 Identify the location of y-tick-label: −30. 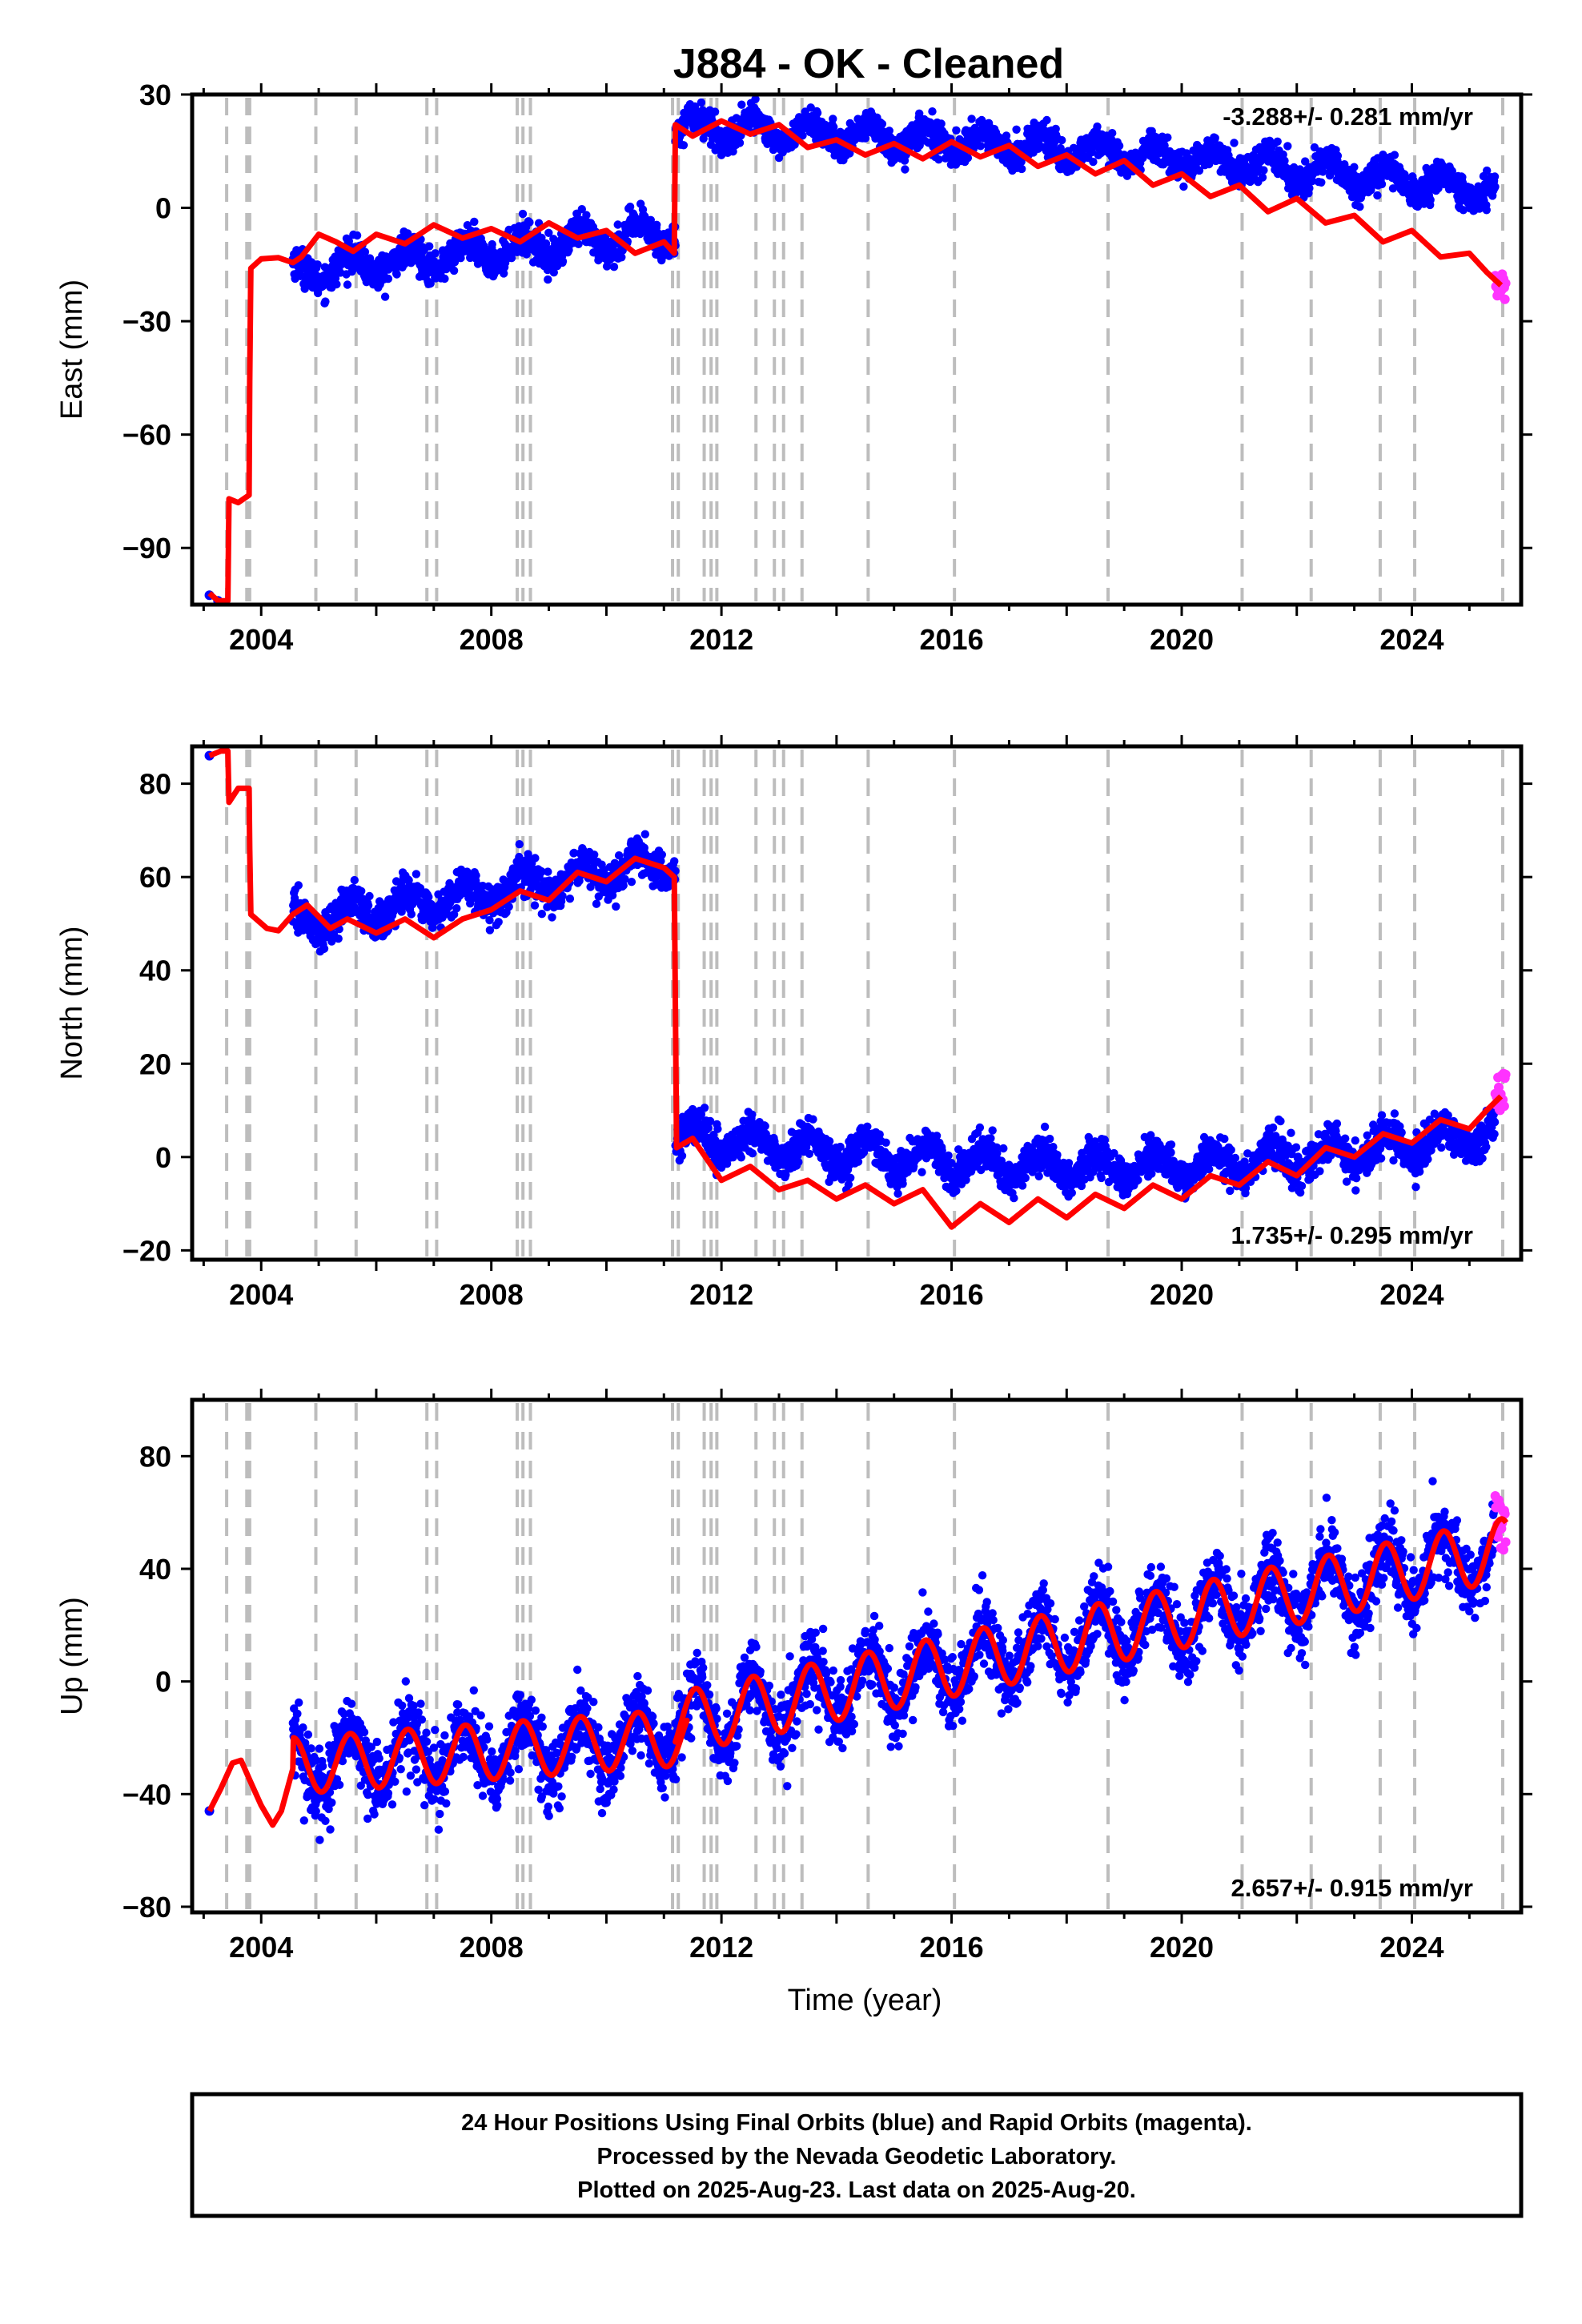
(146, 321).